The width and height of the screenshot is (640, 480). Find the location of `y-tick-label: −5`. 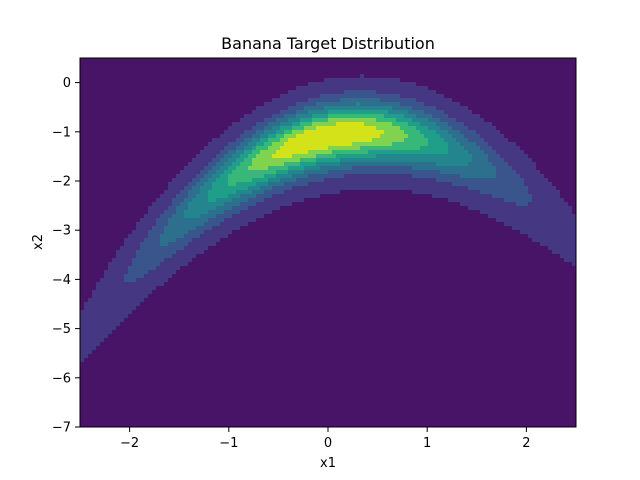

y-tick-label: −5 is located at coordinates (61, 329).